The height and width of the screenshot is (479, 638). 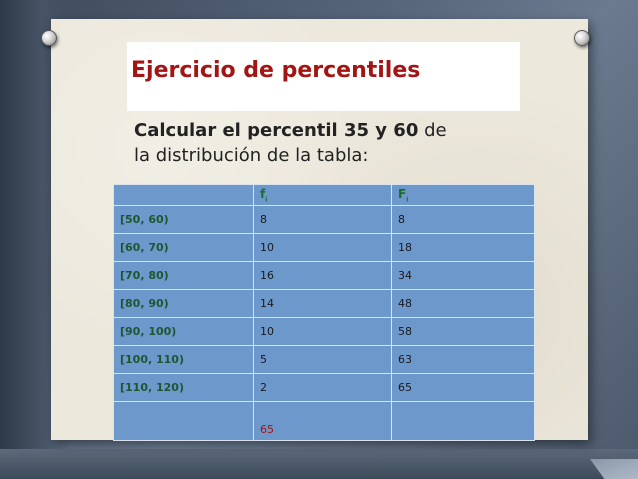 I want to click on table-row: [110, 120) 2 65, so click(x=324, y=387).